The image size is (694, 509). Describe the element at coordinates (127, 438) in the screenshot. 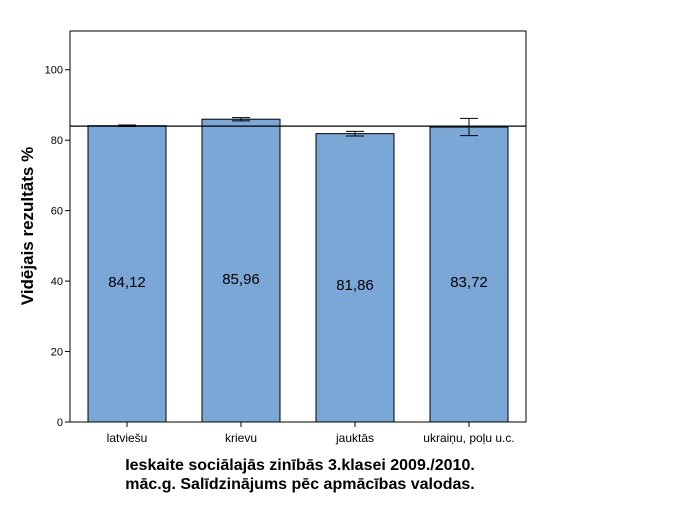

I see `x-tick-label: latviešu` at that location.